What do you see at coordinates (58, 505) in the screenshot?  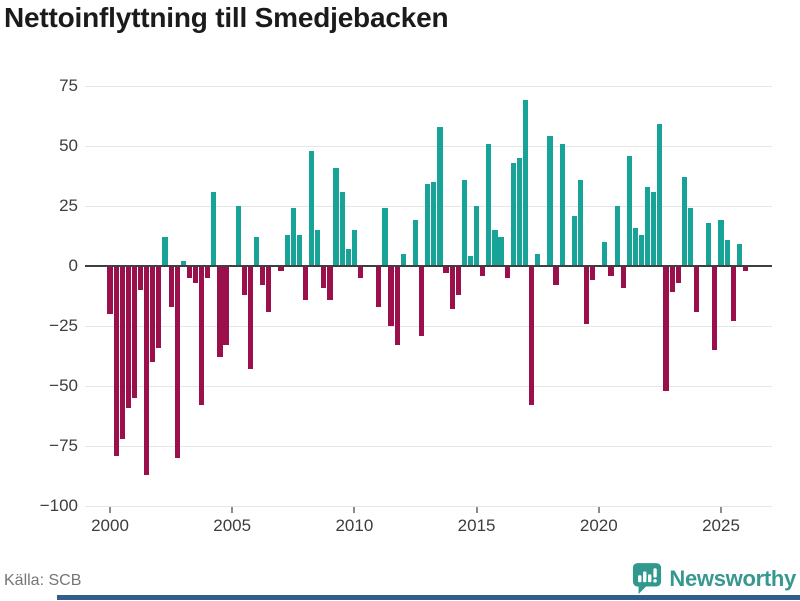 I see `y-axis-tick-label: −100` at bounding box center [58, 505].